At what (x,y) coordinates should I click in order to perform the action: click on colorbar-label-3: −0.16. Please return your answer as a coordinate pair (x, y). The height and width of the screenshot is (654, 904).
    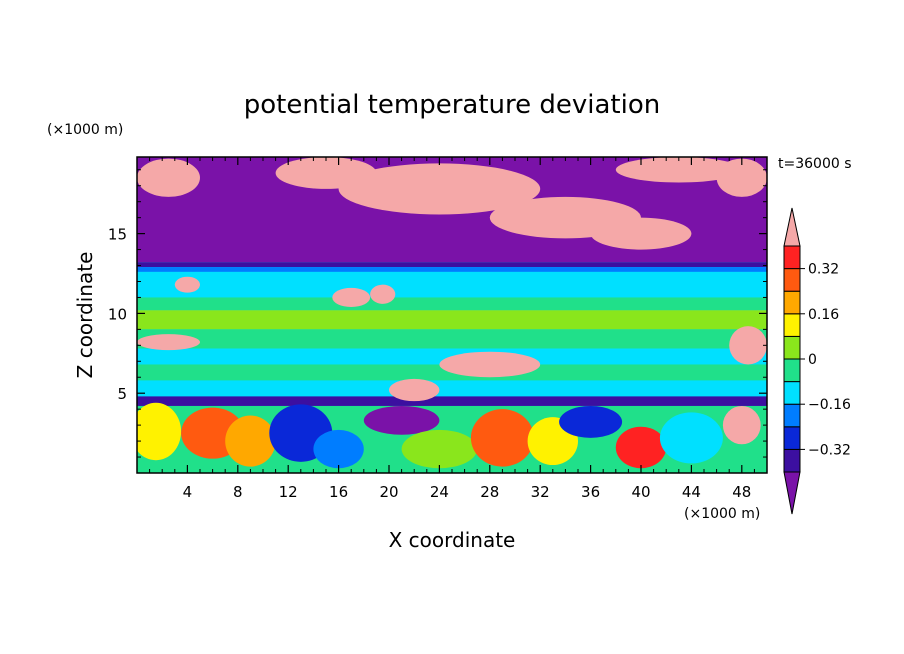
    Looking at the image, I should click on (829, 405).